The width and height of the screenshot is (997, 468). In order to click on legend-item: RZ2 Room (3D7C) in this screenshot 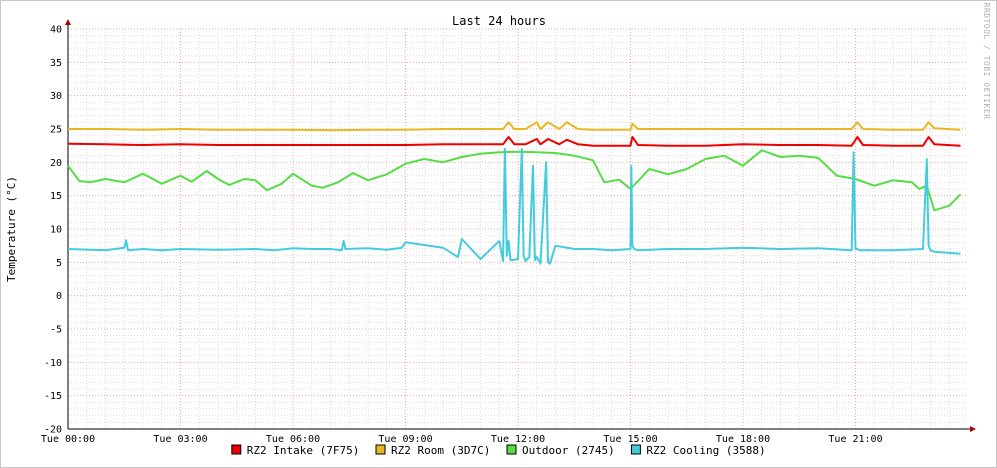, I will do `click(432, 450)`.